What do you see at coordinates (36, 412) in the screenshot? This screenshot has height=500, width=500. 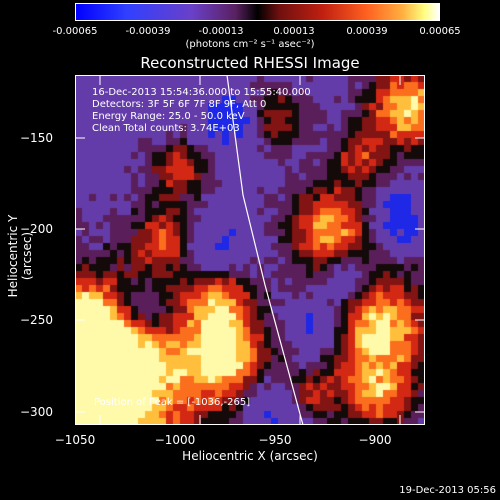 I see `y-tick-label: −300` at bounding box center [36, 412].